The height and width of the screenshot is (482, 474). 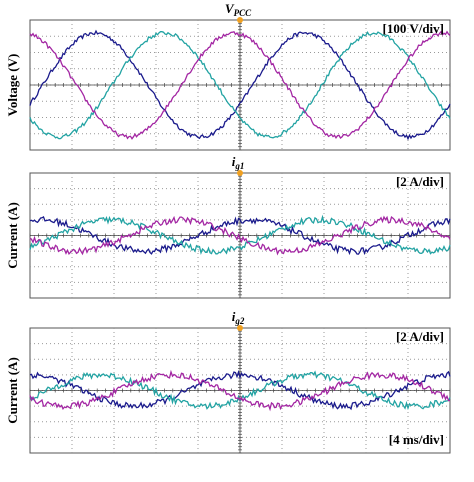 I want to click on title-sub: g2, so click(x=239, y=321).